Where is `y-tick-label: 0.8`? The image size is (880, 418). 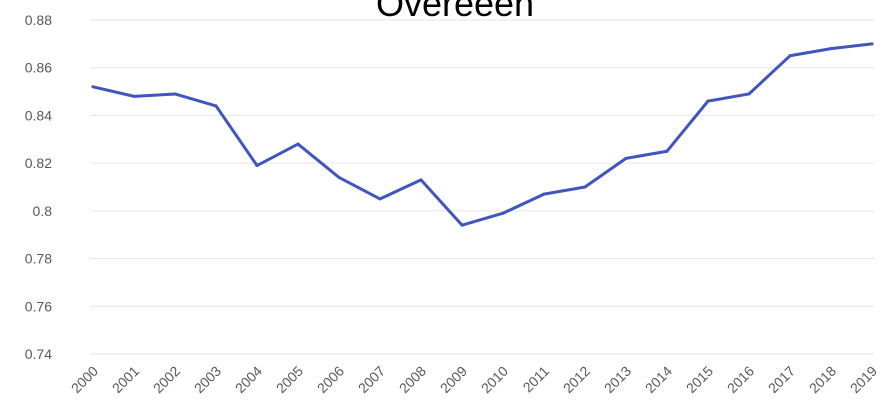
y-tick-label: 0.8 is located at coordinates (43, 211).